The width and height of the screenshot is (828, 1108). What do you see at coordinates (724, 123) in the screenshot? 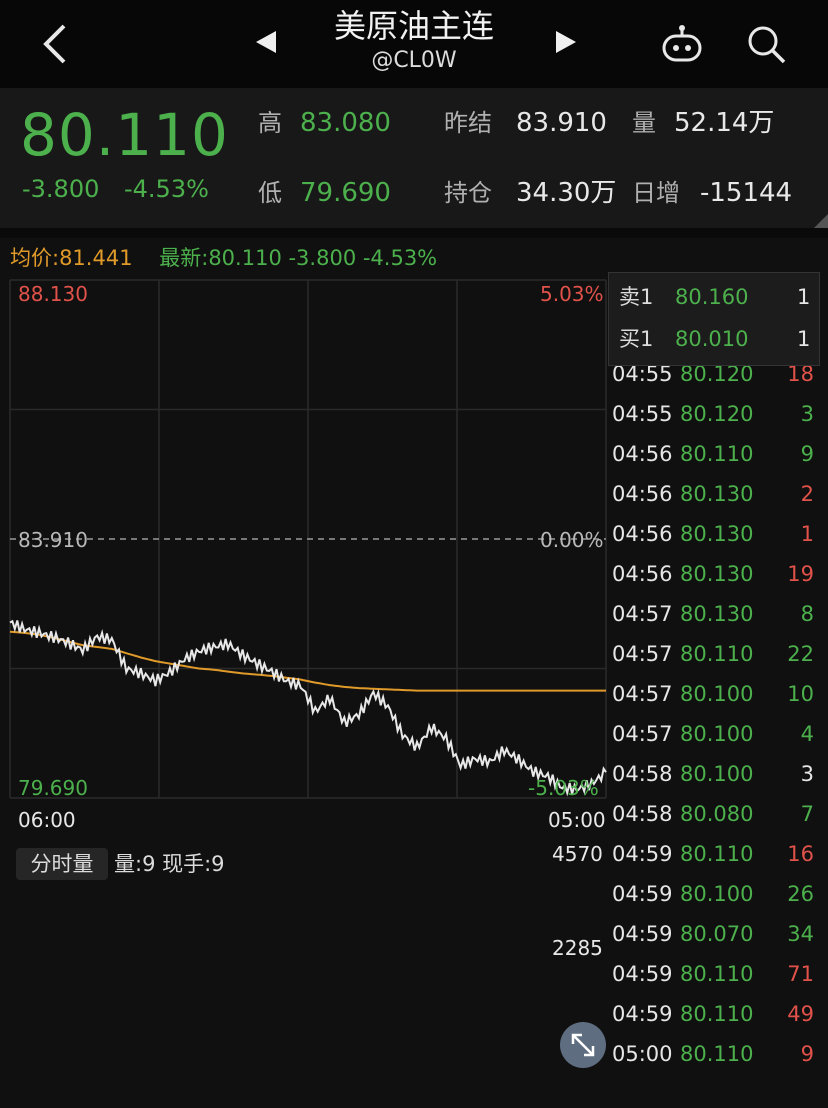
I see `volume-value: 52.14万` at bounding box center [724, 123].